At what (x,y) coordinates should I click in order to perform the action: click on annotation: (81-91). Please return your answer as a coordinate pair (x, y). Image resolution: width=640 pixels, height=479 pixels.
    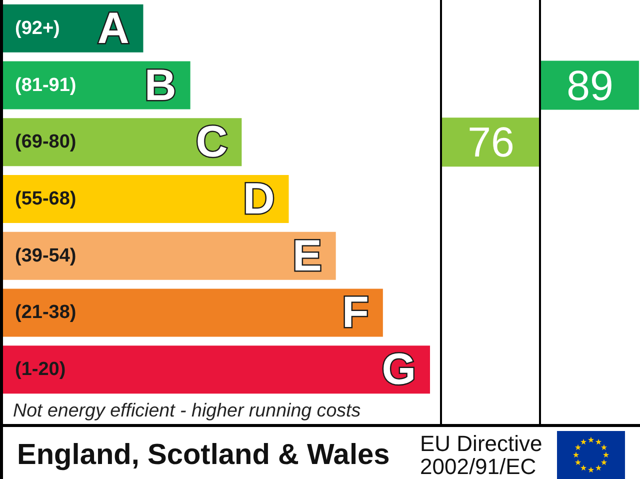
    Looking at the image, I should click on (45, 85).